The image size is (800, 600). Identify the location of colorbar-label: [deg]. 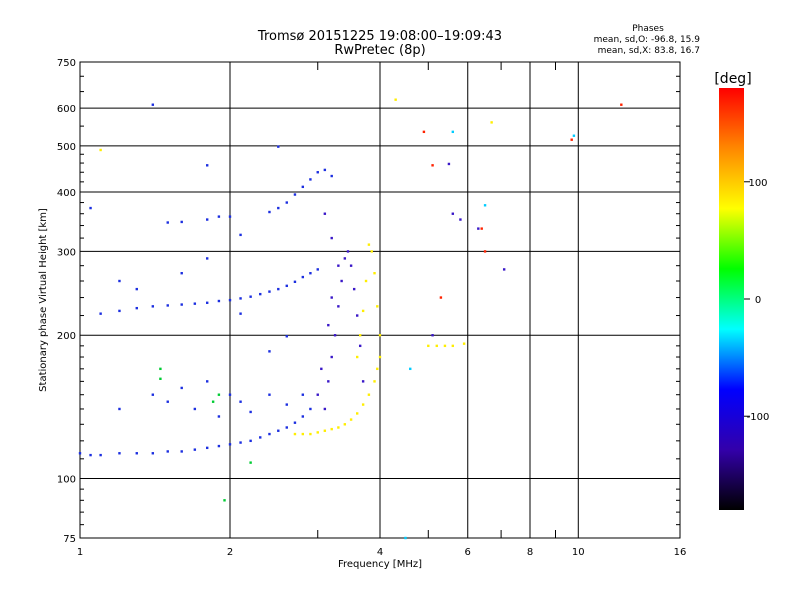
(732, 79).